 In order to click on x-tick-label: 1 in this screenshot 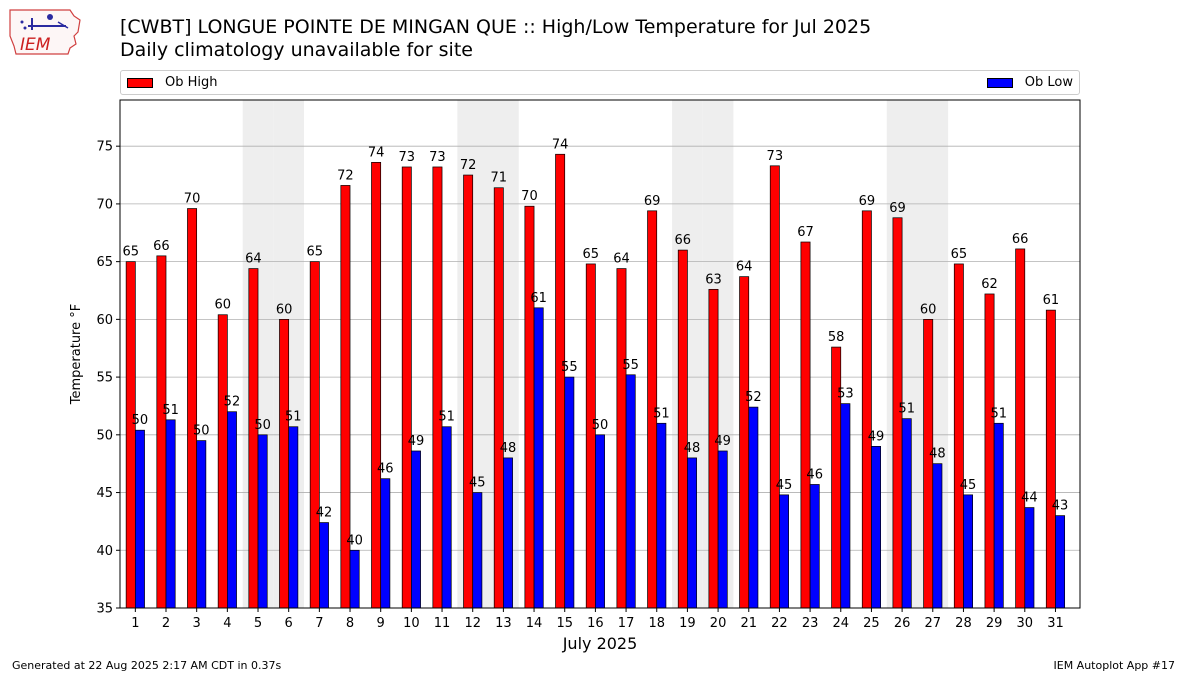, I will do `click(135, 623)`.